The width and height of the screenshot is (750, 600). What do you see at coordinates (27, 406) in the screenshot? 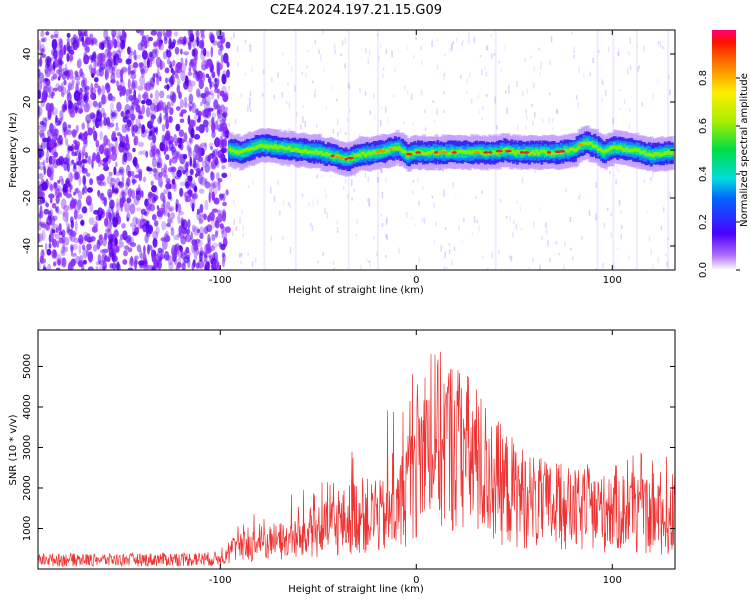
I see `y-tick-label: 4000` at bounding box center [27, 406].